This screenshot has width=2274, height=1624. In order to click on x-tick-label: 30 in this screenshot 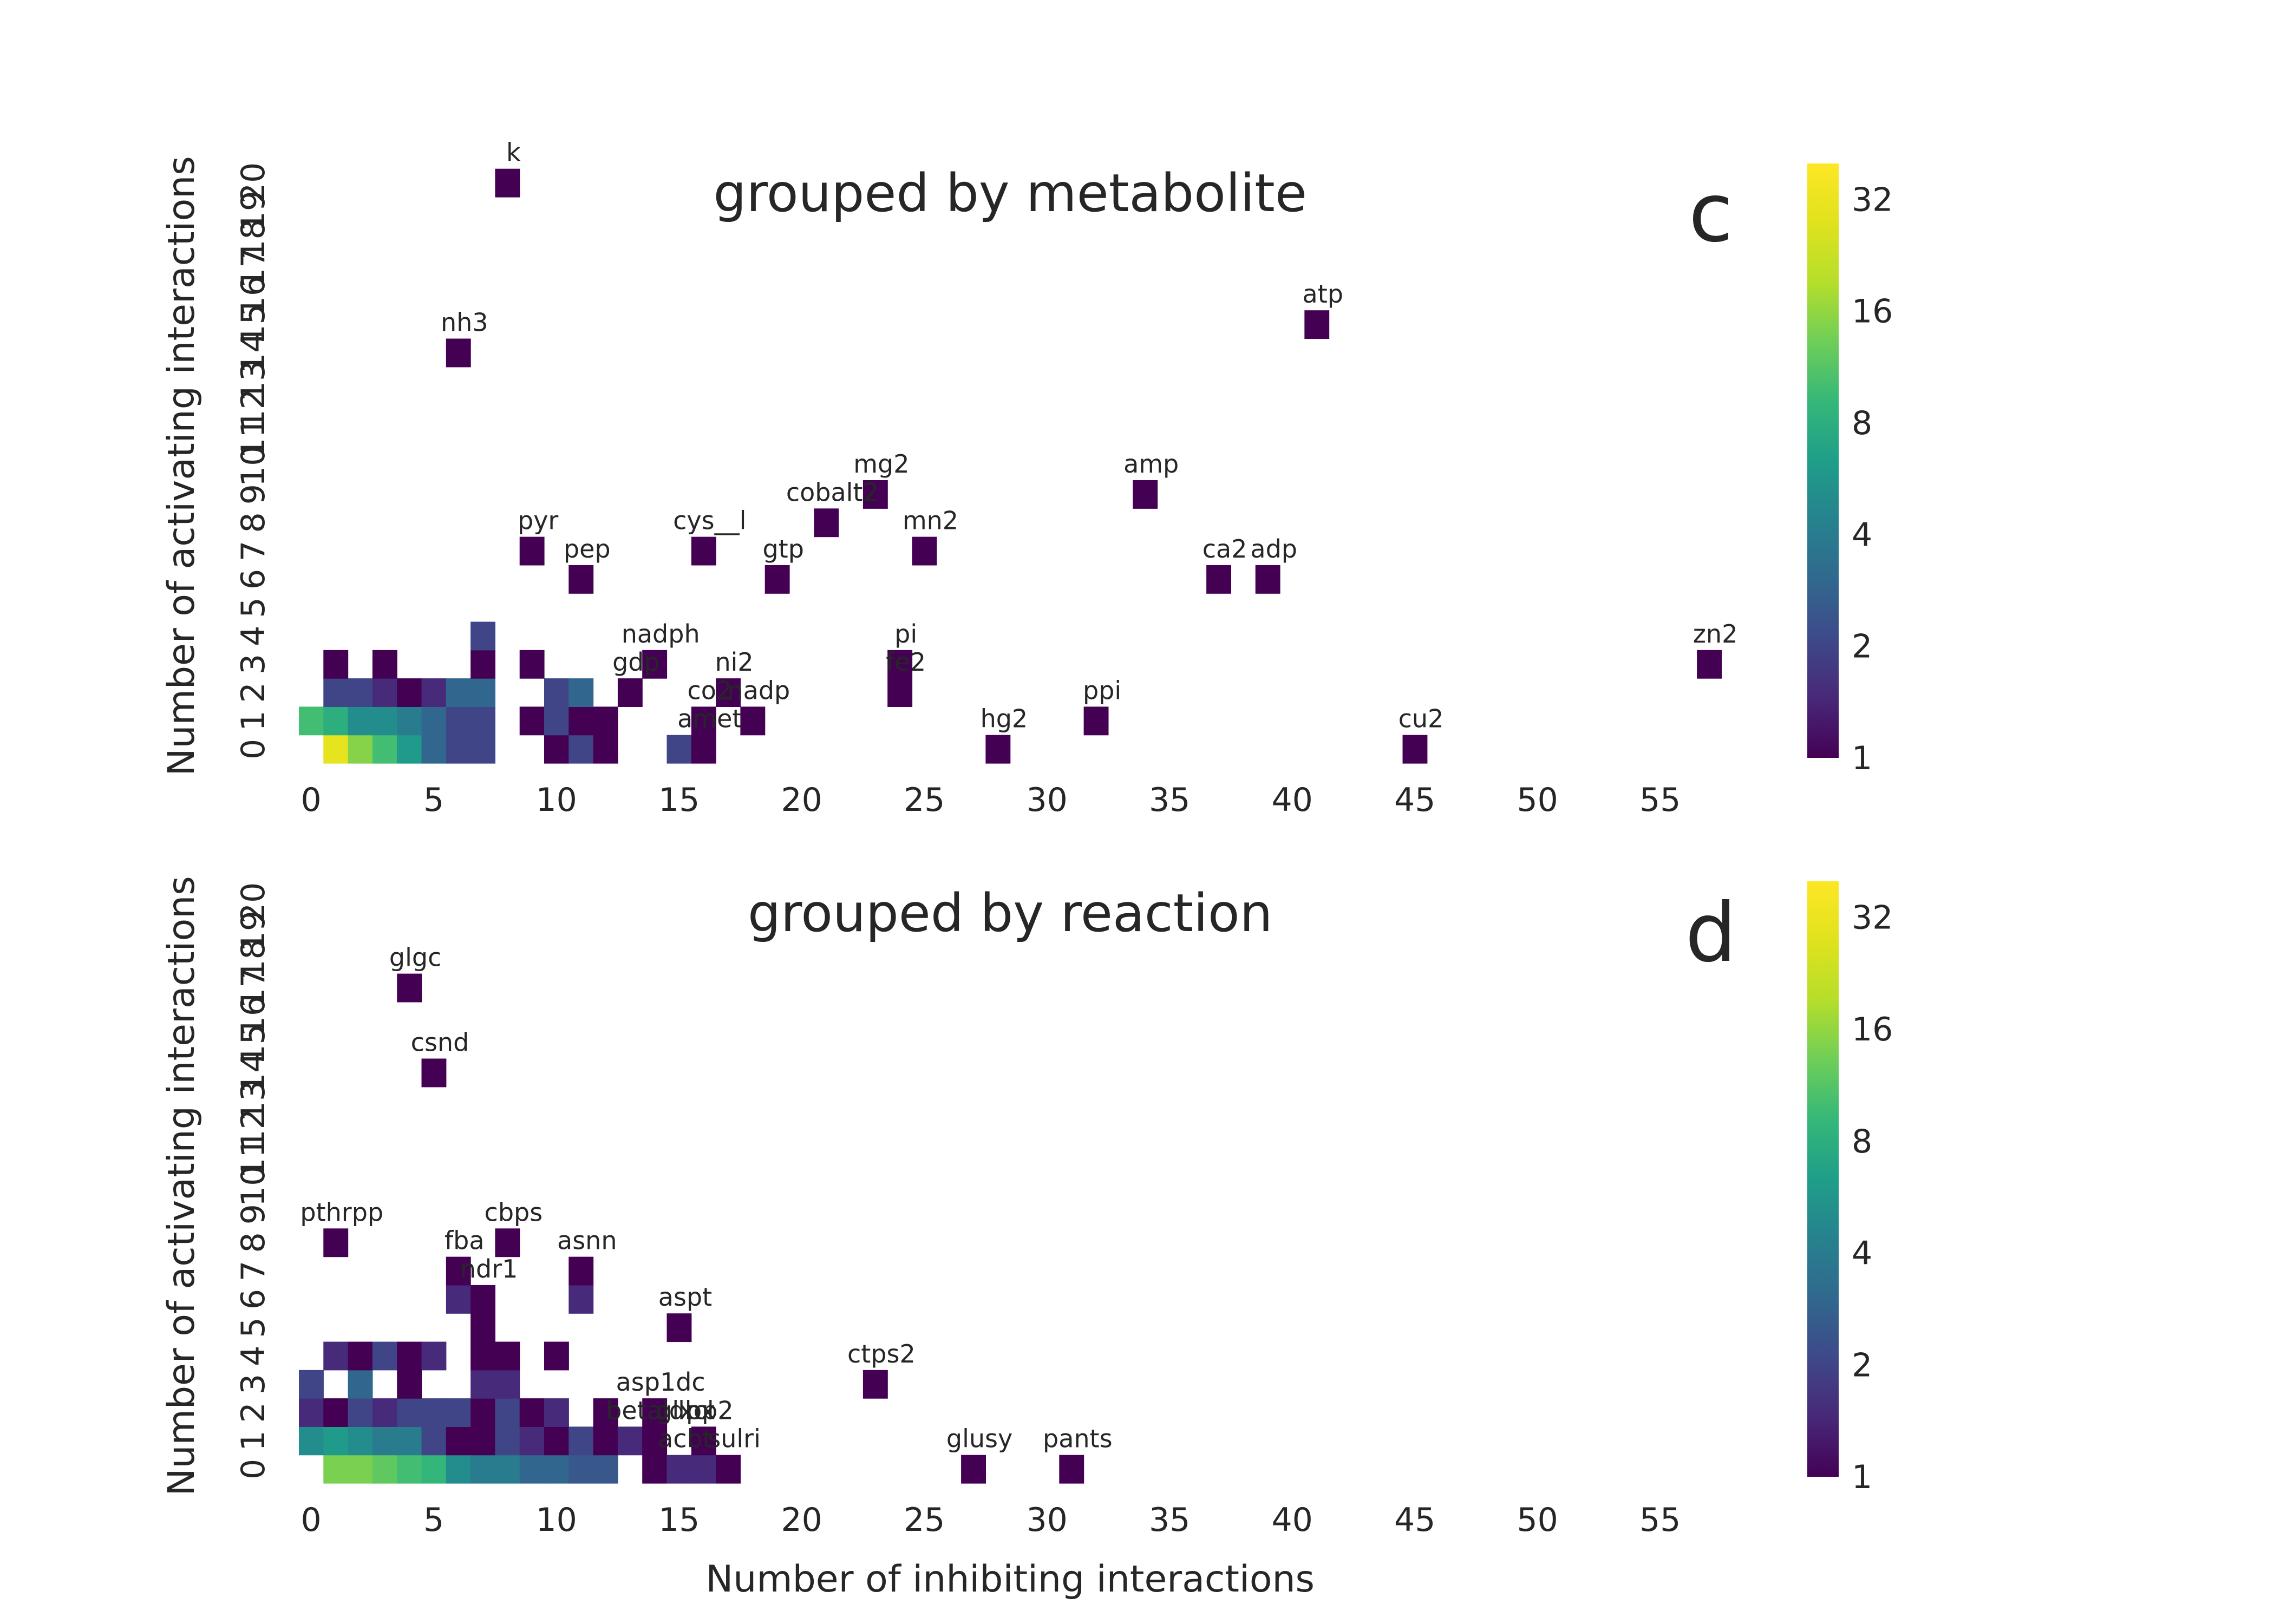, I will do `click(1046, 800)`.